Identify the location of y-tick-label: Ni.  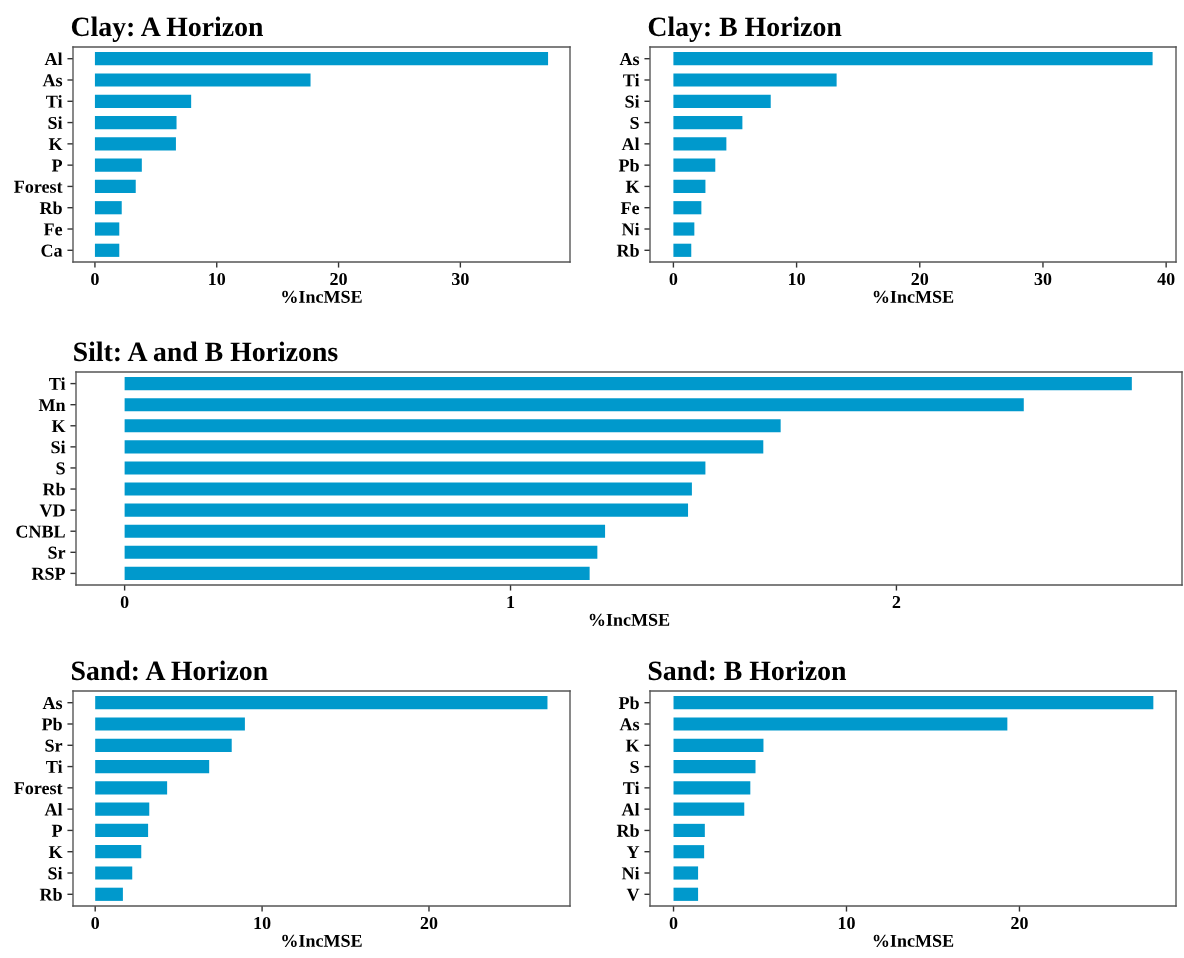
(630, 873).